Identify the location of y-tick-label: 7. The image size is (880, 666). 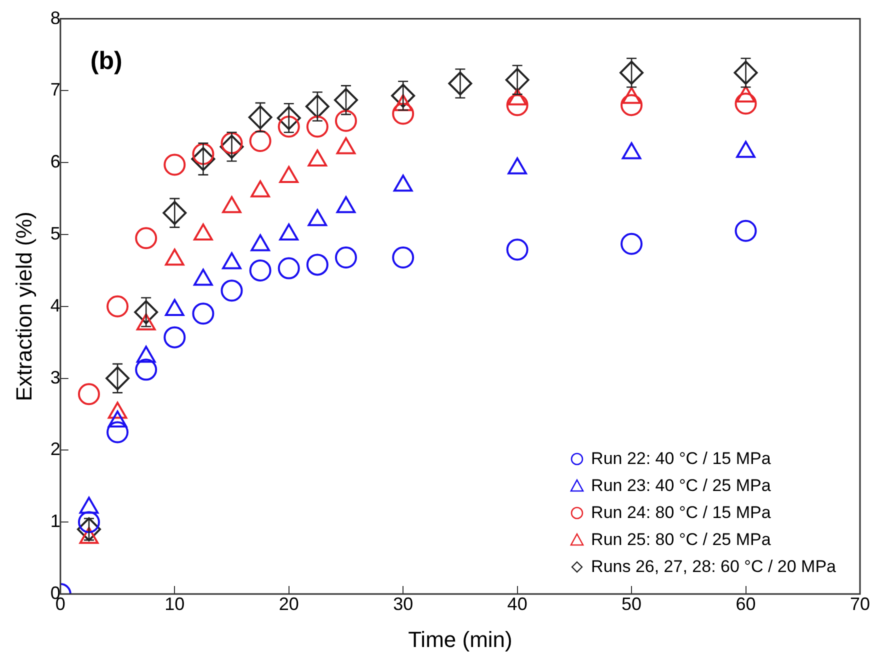
(55, 90).